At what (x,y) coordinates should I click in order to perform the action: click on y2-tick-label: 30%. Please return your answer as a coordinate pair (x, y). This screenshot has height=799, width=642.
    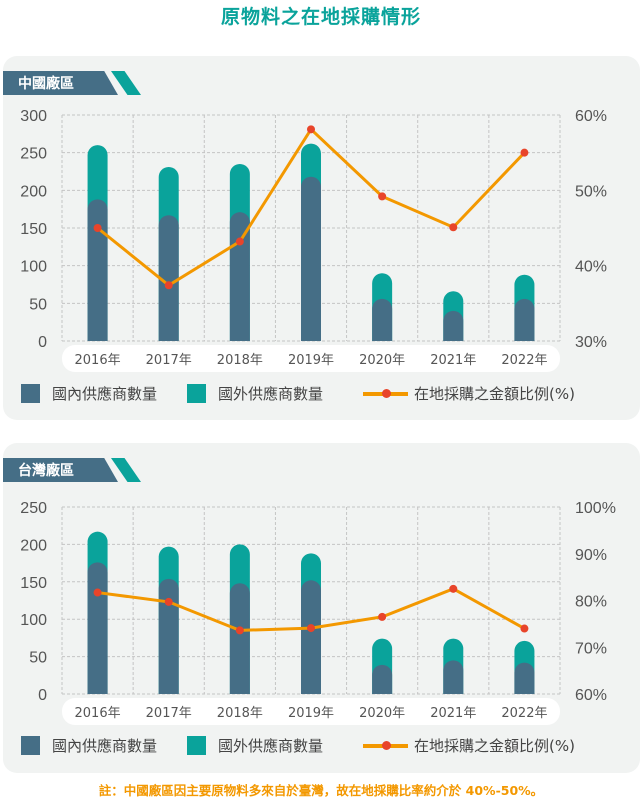
    Looking at the image, I should click on (591, 342).